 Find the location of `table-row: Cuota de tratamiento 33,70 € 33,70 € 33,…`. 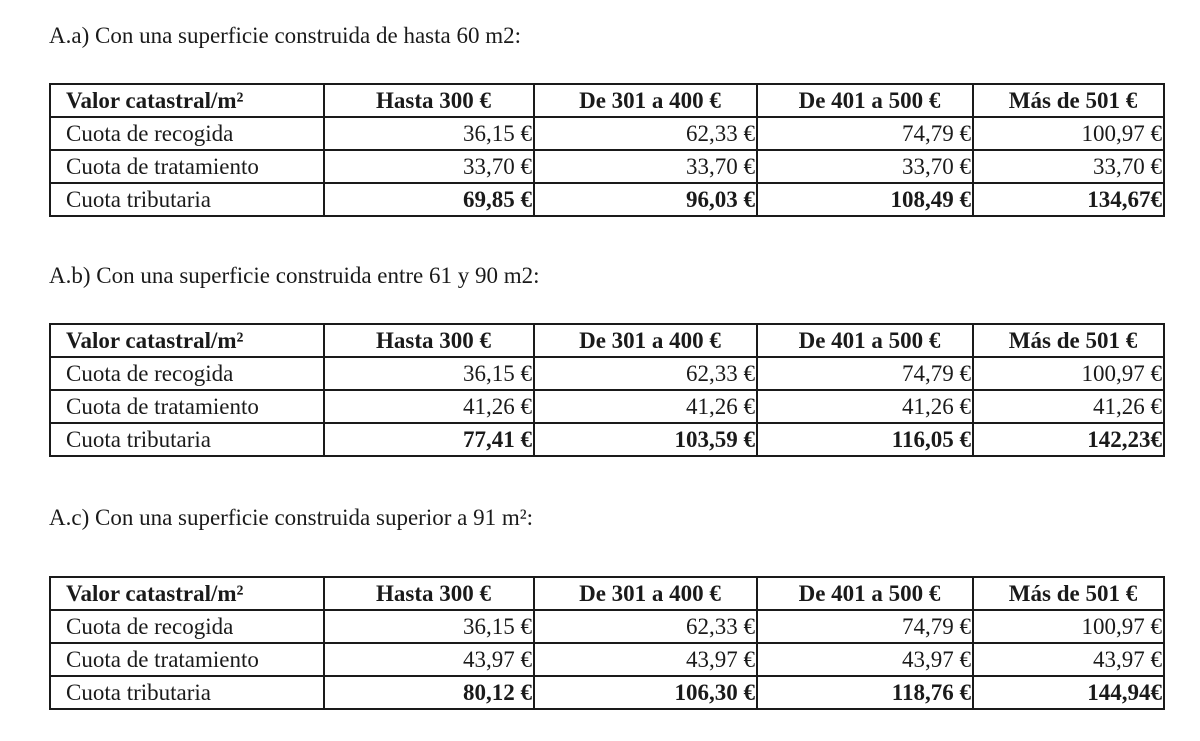

table-row: Cuota de tratamiento 33,70 € 33,70 € 33,… is located at coordinates (607, 166).